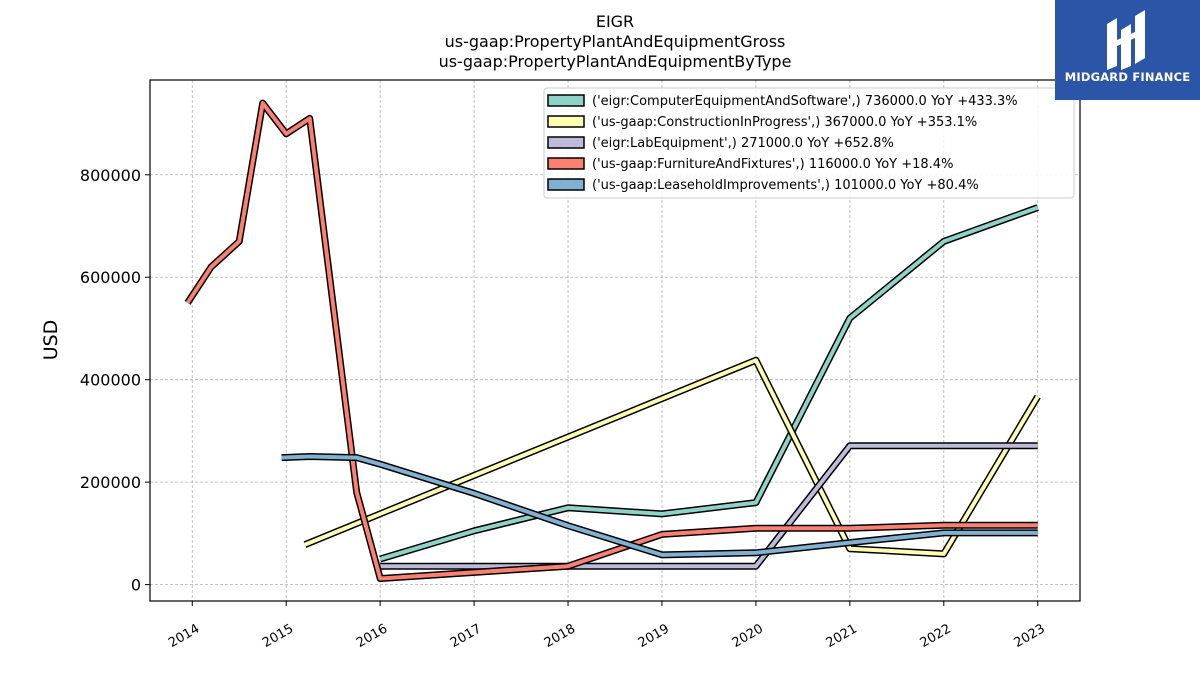 The width and height of the screenshot is (1200, 675). Describe the element at coordinates (1127, 77) in the screenshot. I see `logo-text: MIDGARD FINANCE` at that location.